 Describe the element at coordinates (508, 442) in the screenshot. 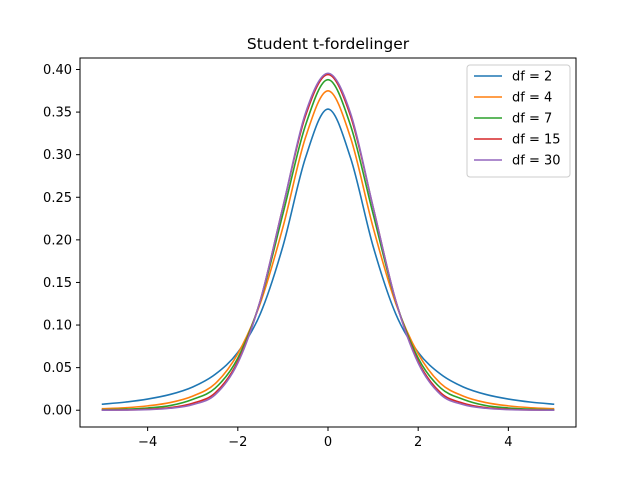

I see `x-tick-label: 4` at that location.